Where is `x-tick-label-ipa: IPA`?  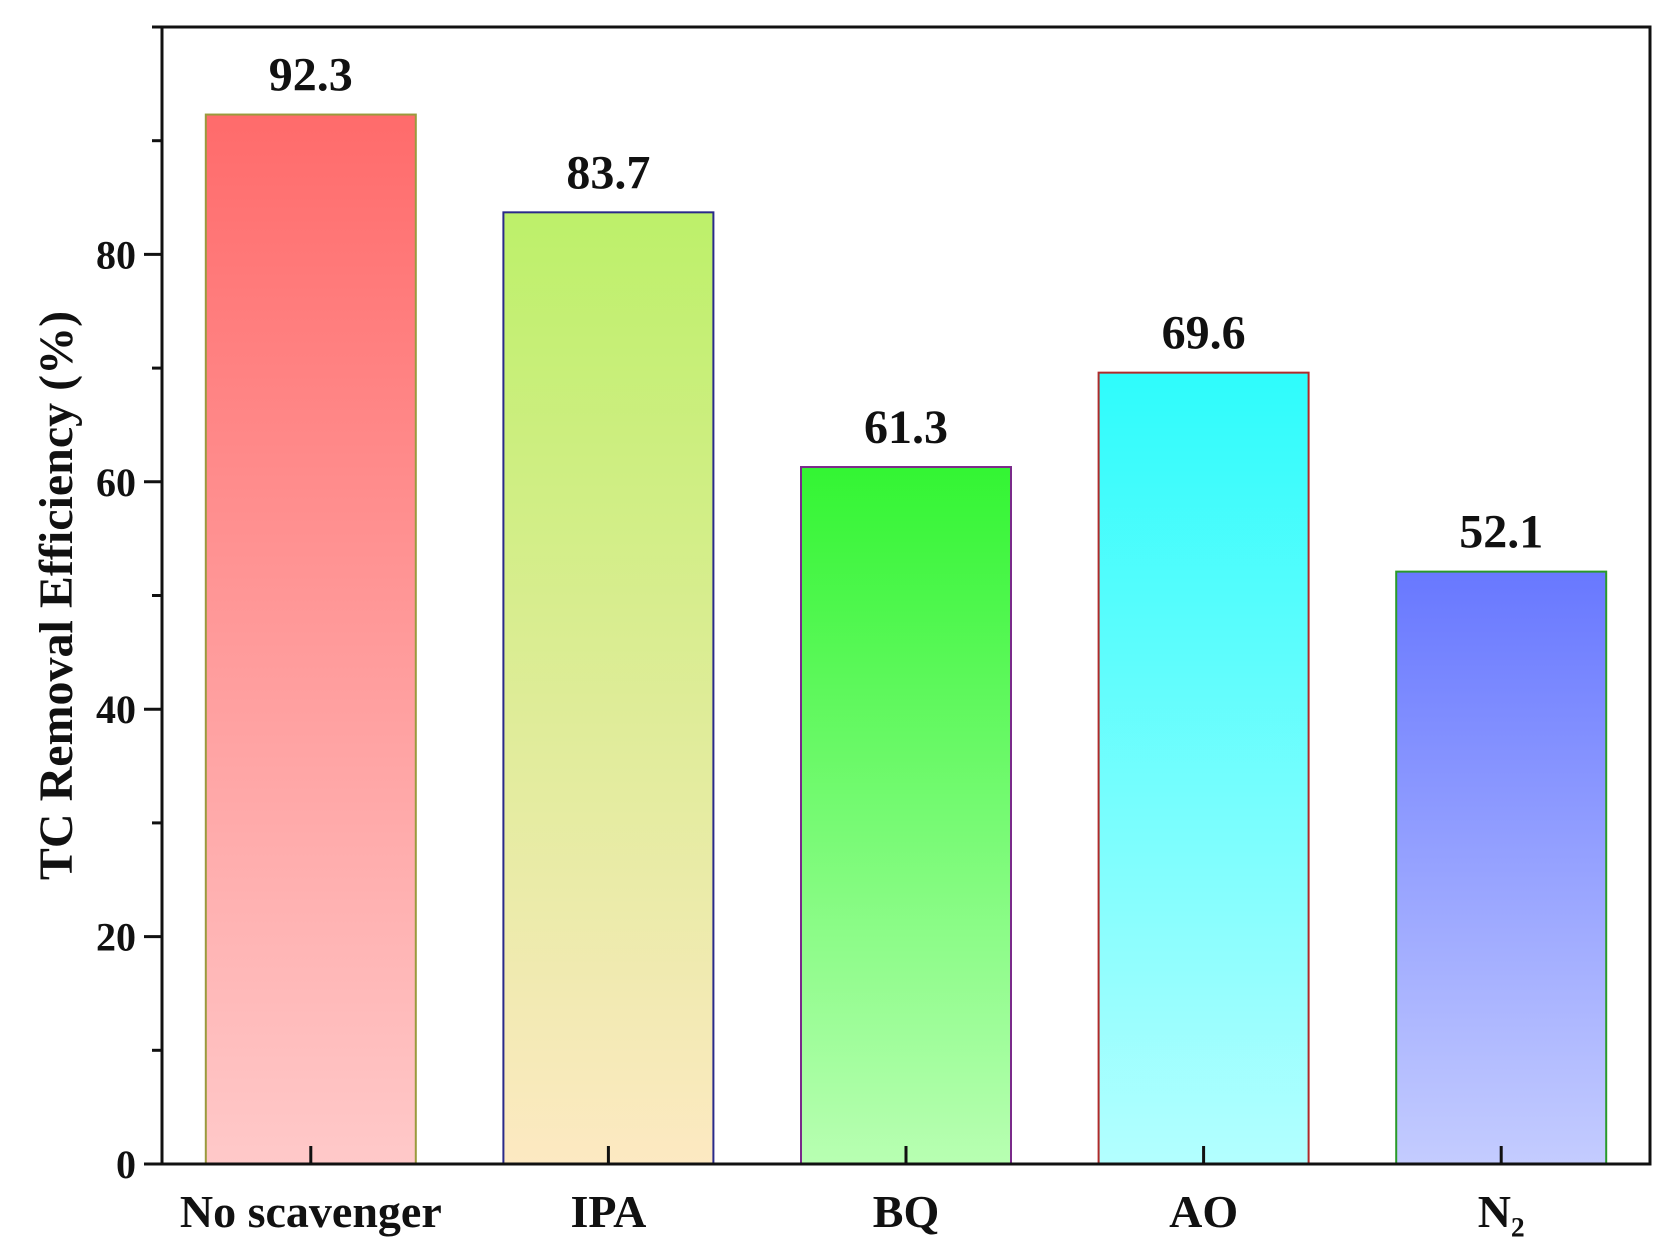 x-tick-label-ipa: IPA is located at coordinates (608, 1211).